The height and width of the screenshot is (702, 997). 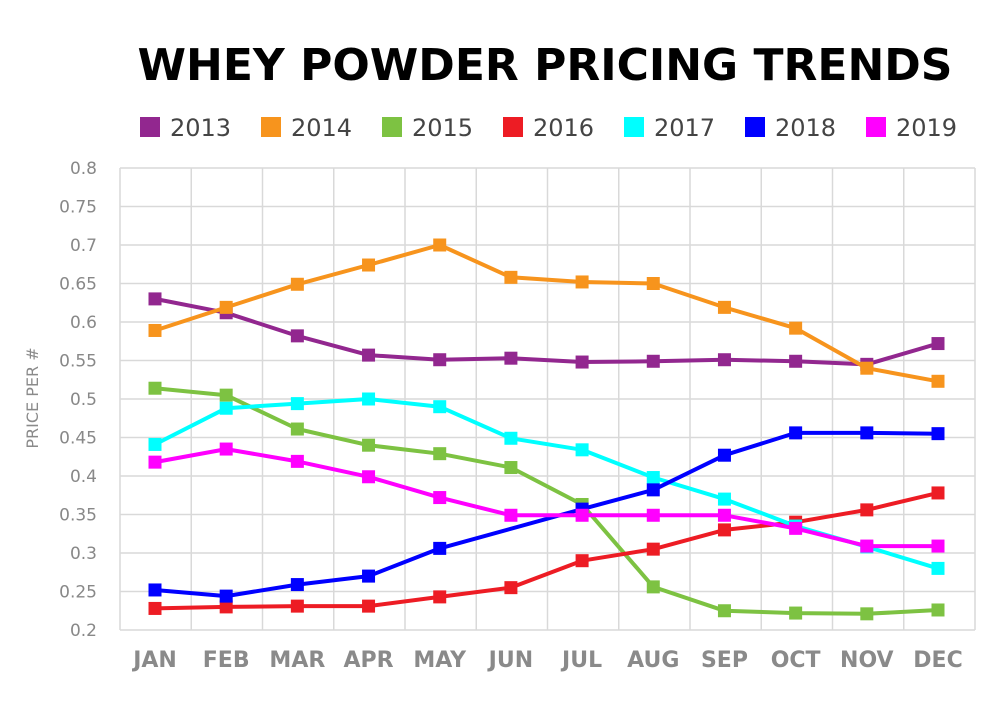 I want to click on data-point-2014-JAN, so click(x=155, y=330).